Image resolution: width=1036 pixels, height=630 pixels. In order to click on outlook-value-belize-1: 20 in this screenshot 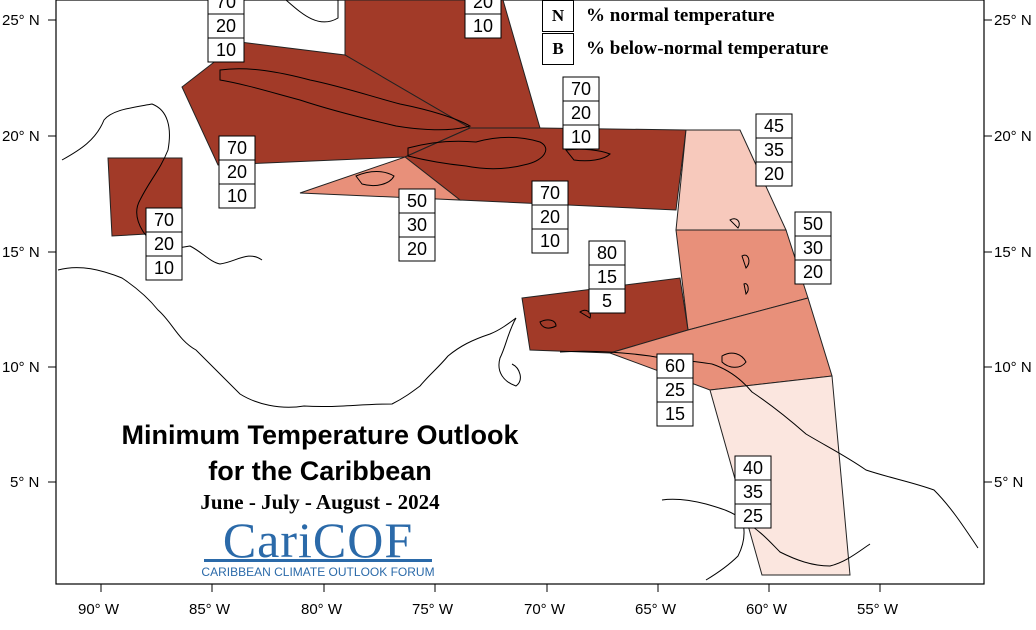, I will do `click(164, 244)`.